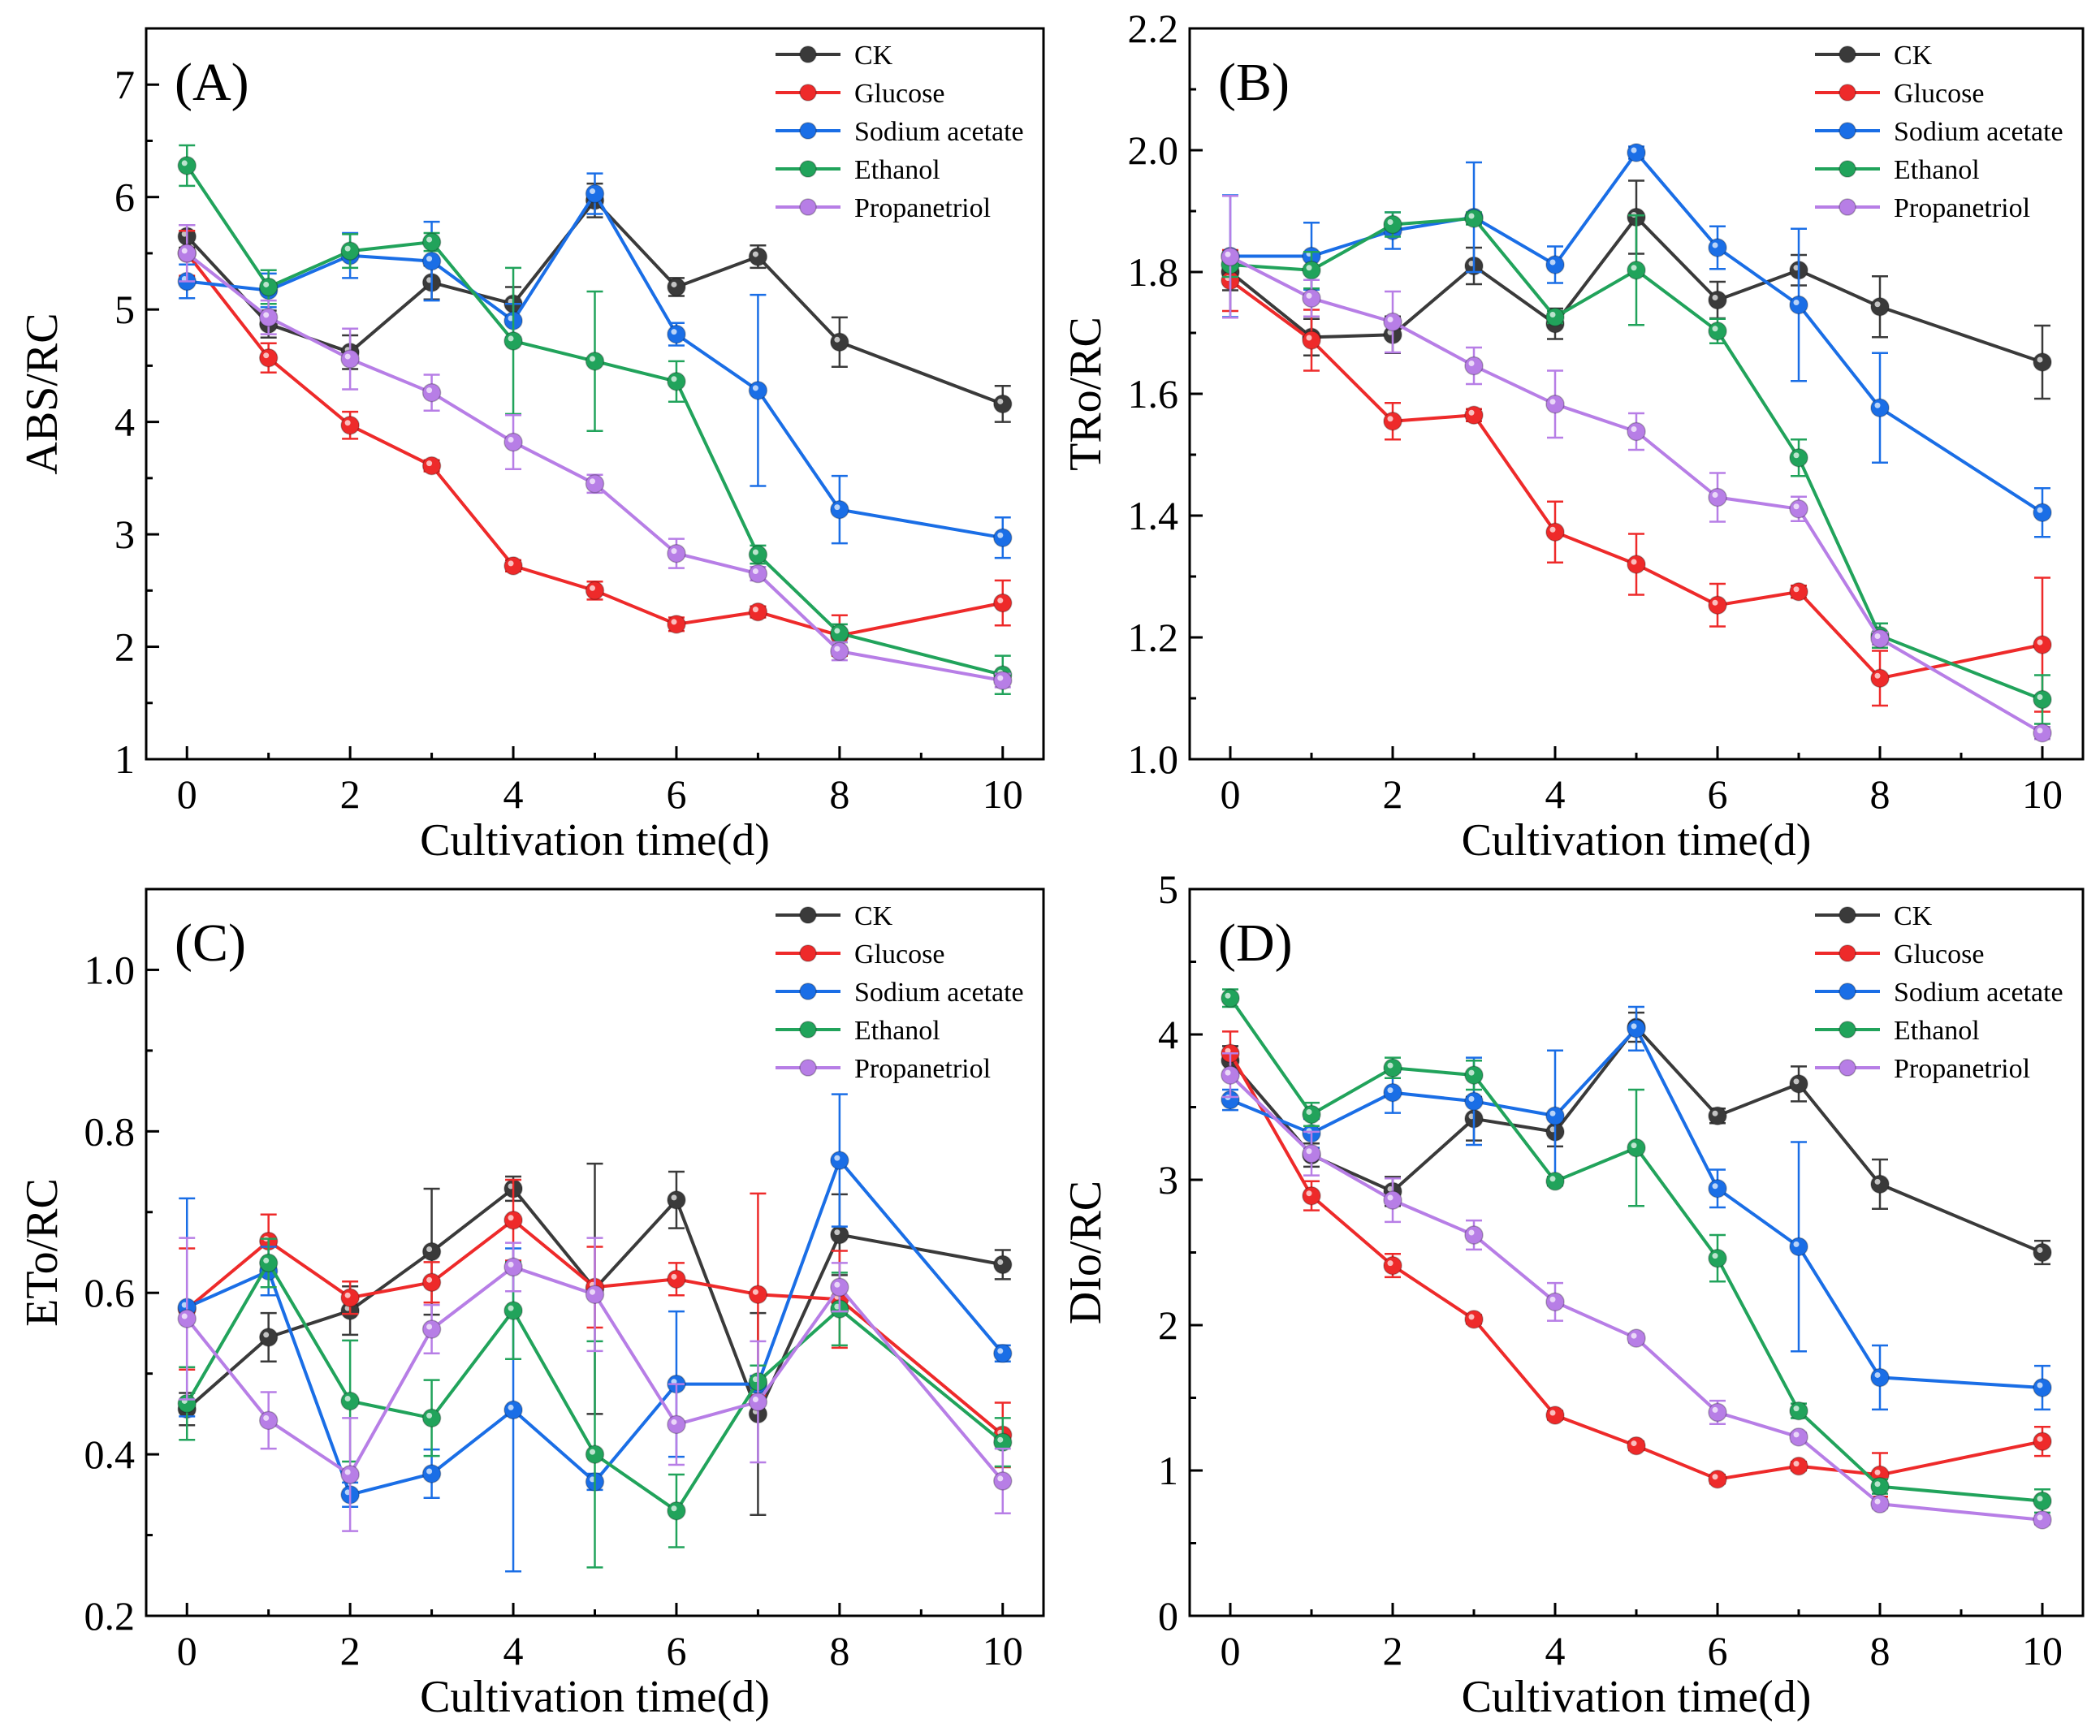 The height and width of the screenshot is (1736, 2100). I want to click on legend-label: Propanetriol, so click(1962, 208).